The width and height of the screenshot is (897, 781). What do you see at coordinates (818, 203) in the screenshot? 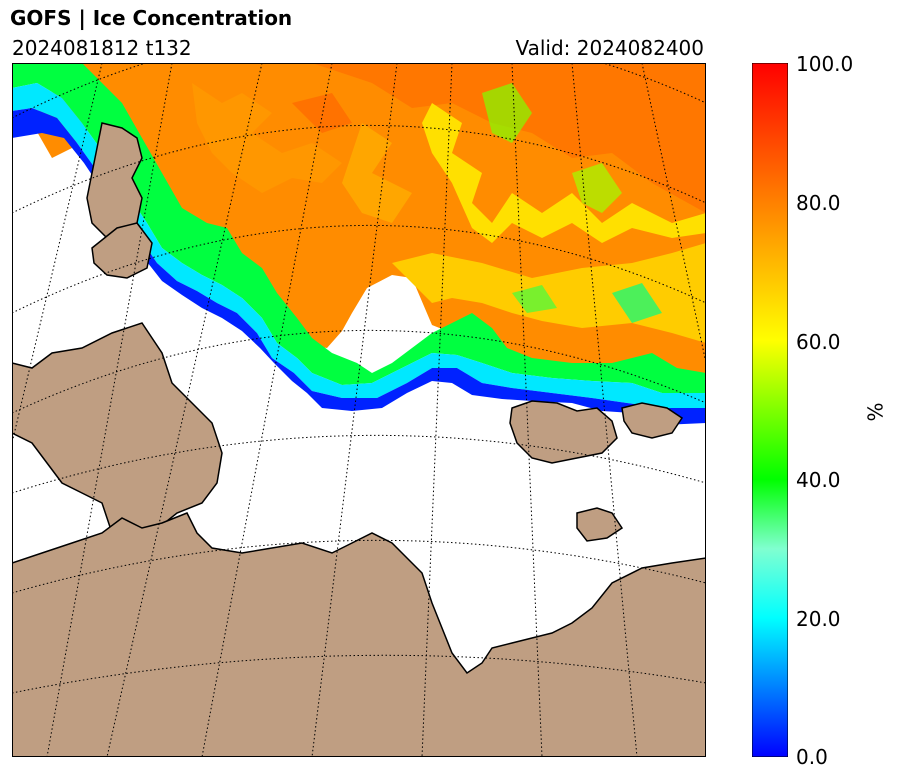
I see `colorbar-tick-80: 80.0` at bounding box center [818, 203].